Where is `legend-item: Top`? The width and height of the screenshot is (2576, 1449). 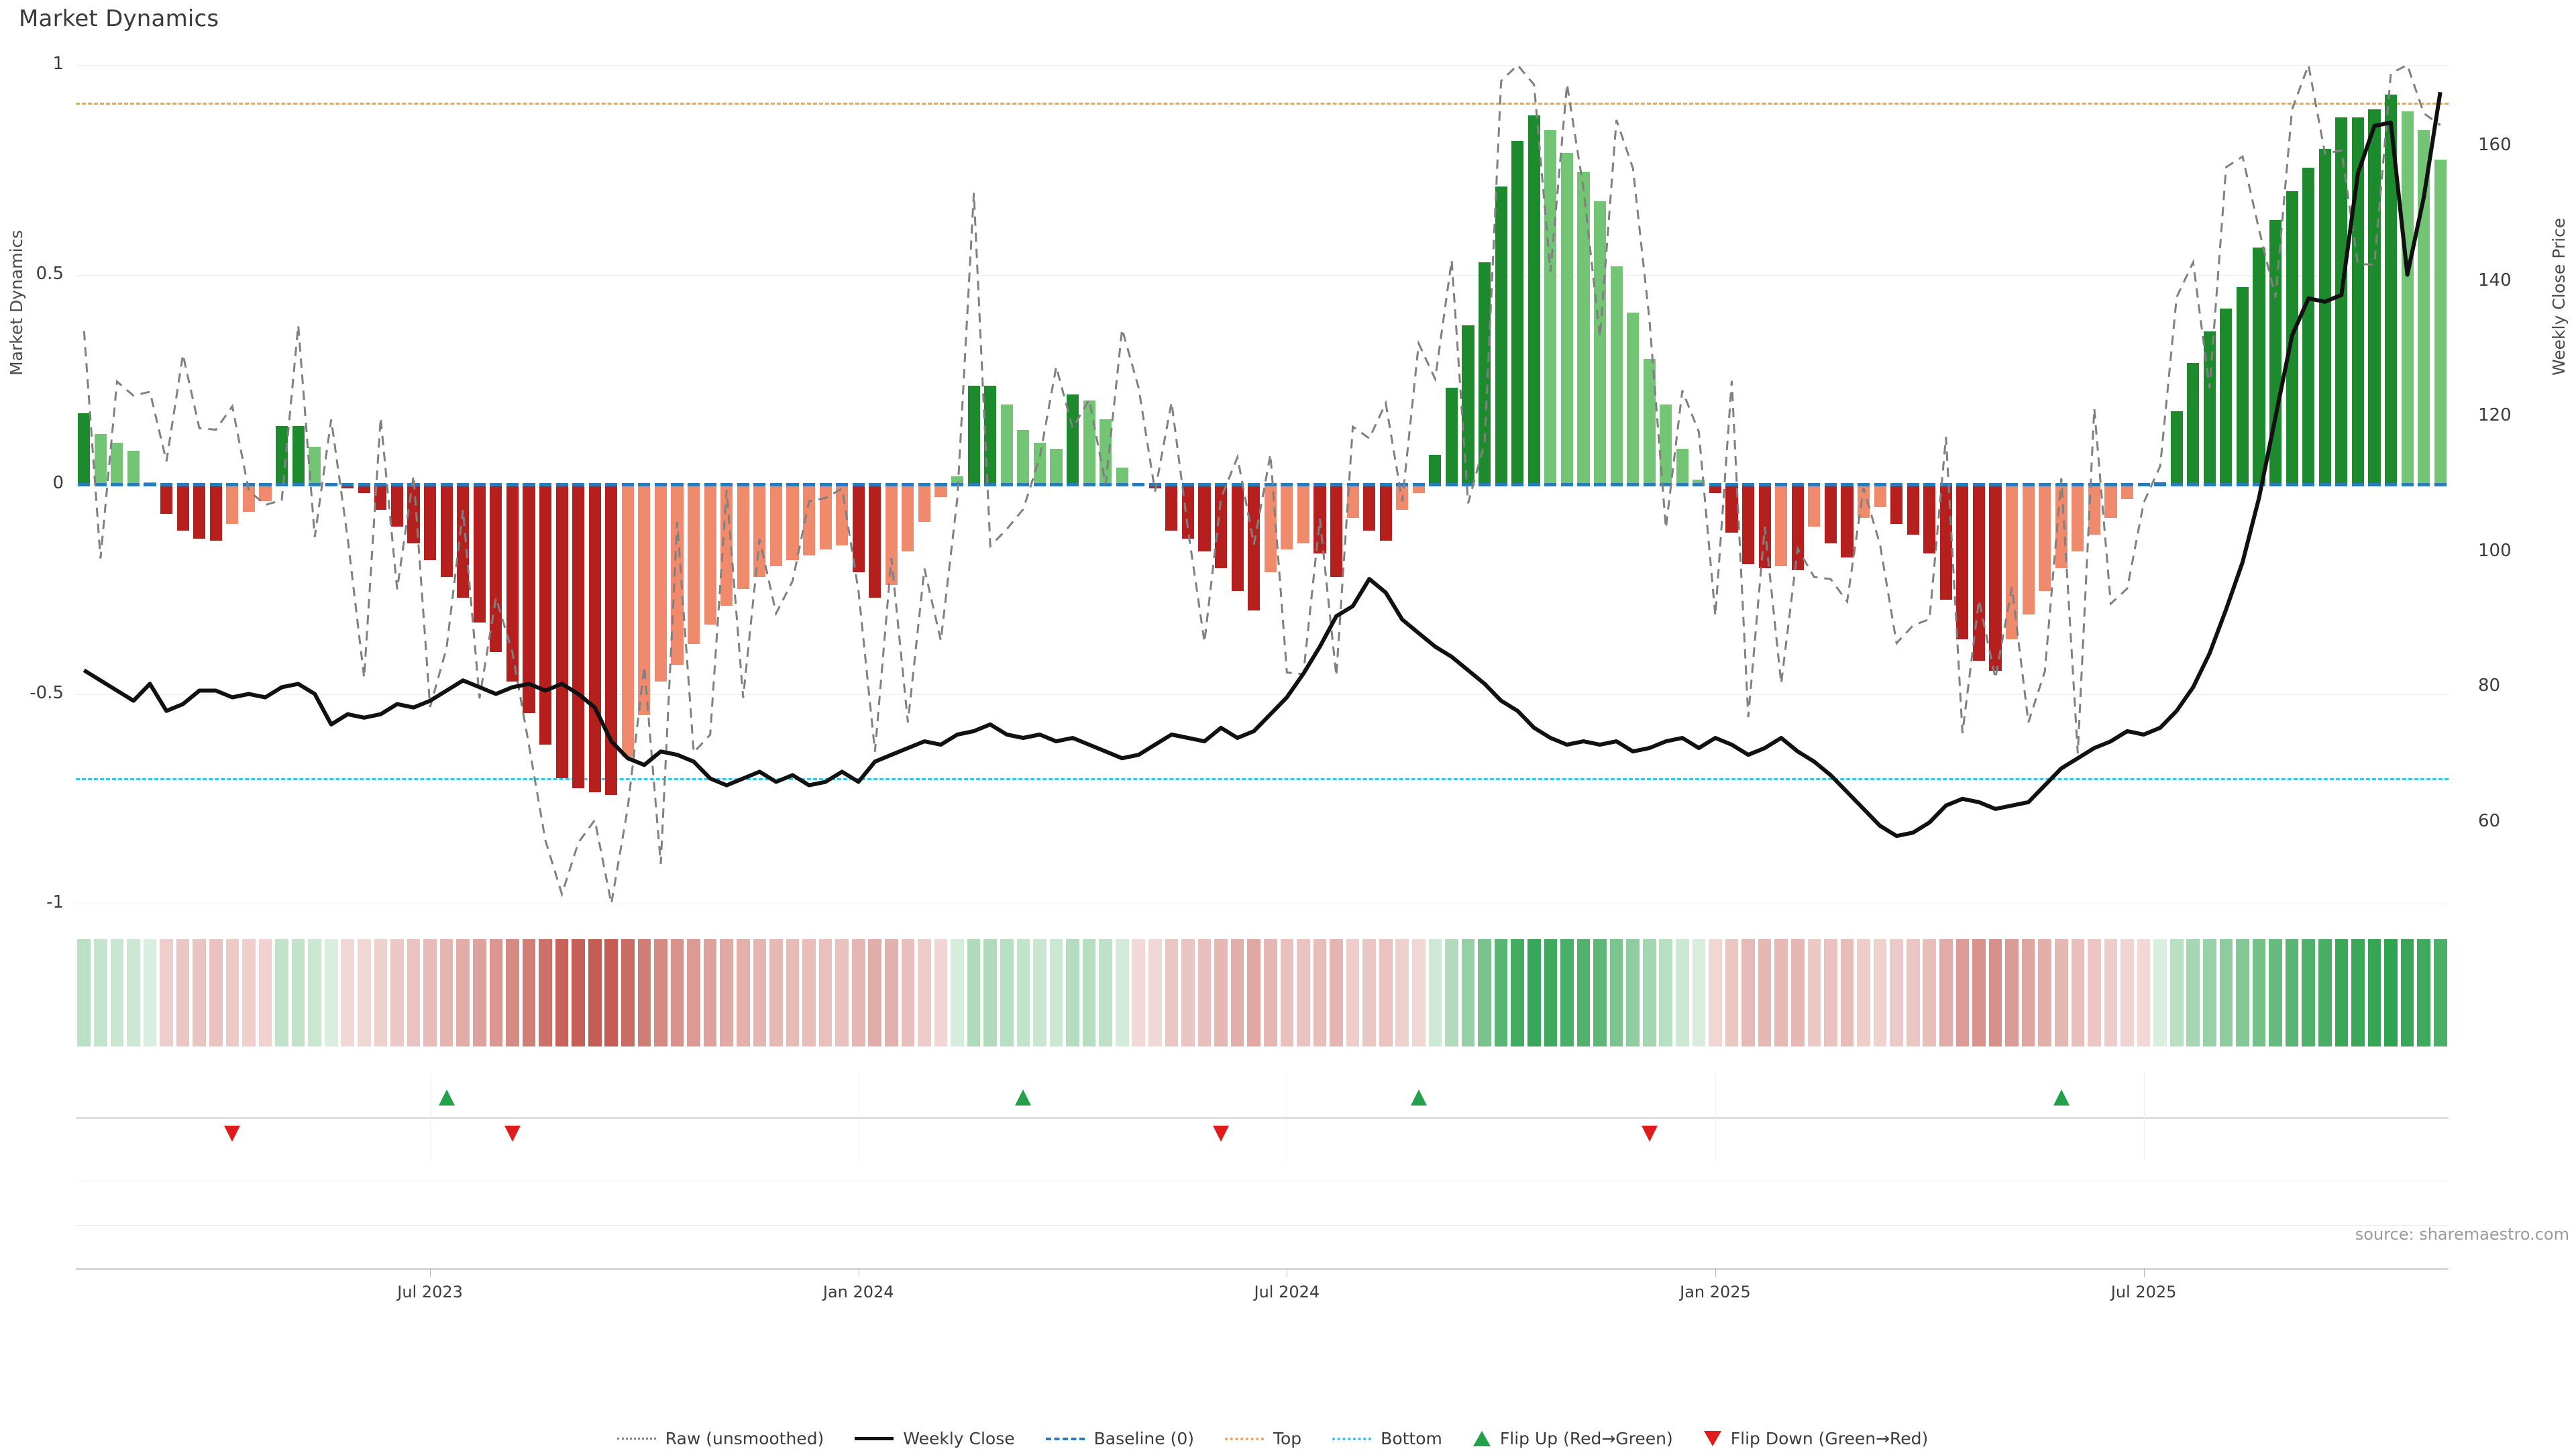
legend-item: Top is located at coordinates (1263, 1438).